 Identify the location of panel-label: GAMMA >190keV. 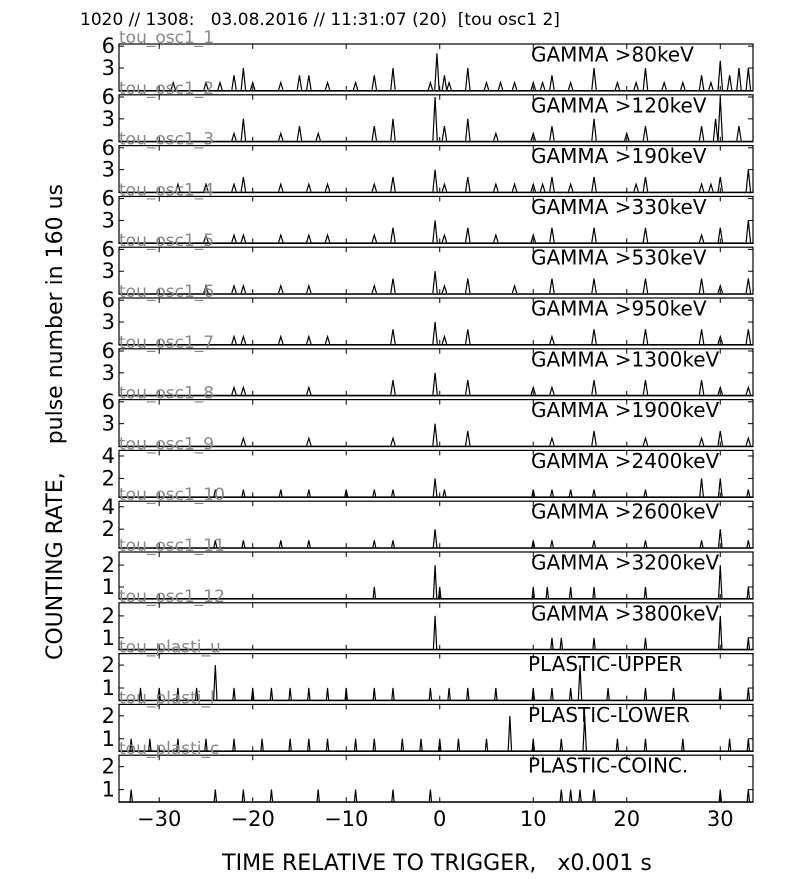
(619, 156).